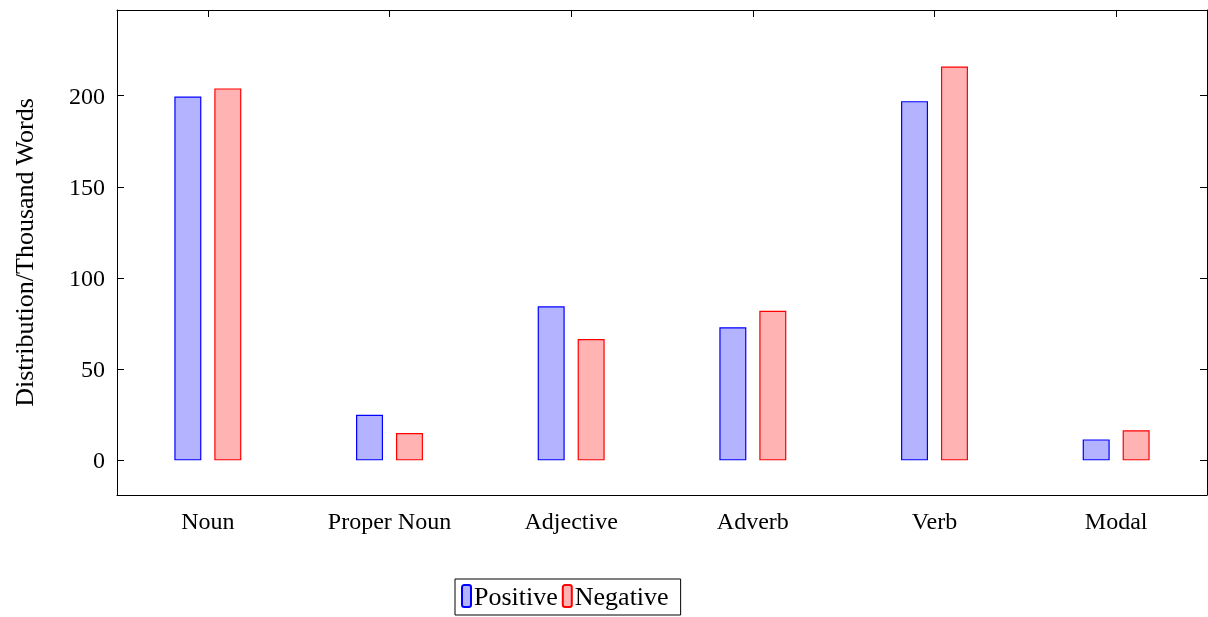 The height and width of the screenshot is (617, 1208). Describe the element at coordinates (93, 369) in the screenshot. I see `y-tick-label: 50` at that location.